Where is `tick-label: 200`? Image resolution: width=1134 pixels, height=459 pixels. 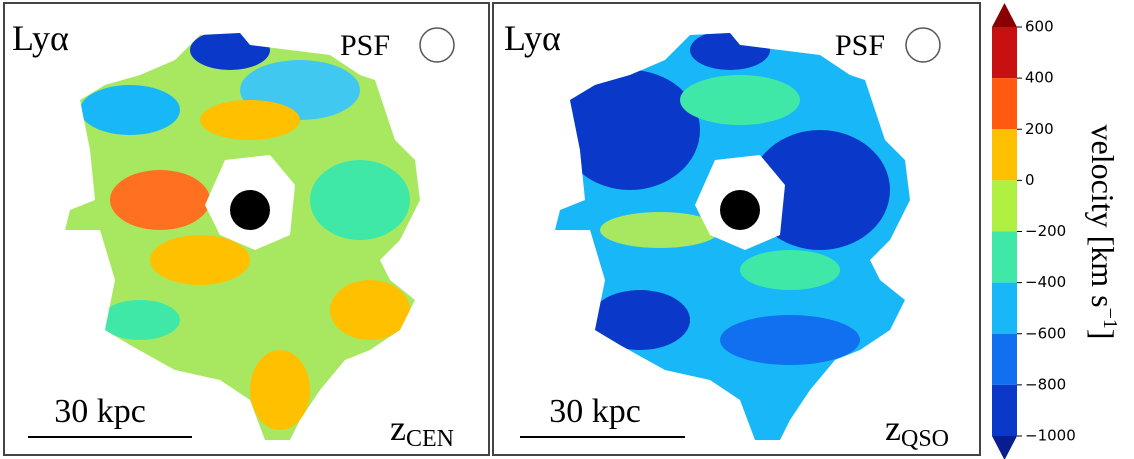 tick-label: 200 is located at coordinates (1039, 129).